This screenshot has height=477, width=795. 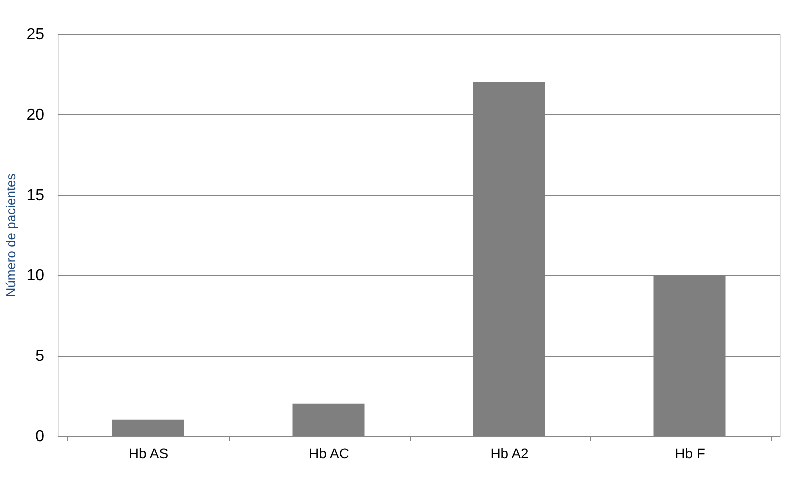 I want to click on y-tick-label: 25, so click(x=35, y=35).